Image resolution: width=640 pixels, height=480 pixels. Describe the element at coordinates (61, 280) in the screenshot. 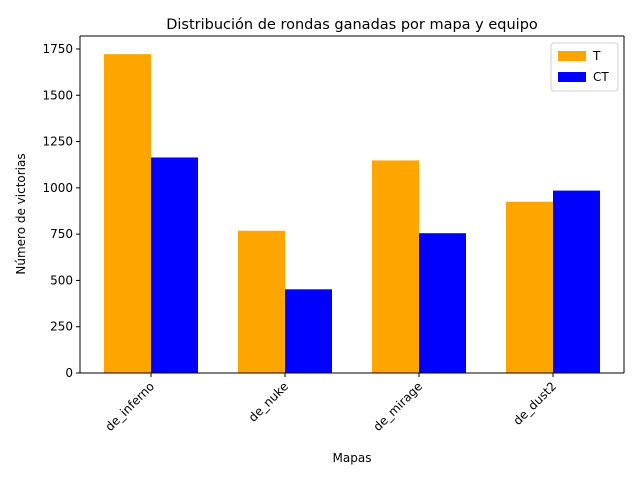

I see `y-tick-label-500: 500` at that location.